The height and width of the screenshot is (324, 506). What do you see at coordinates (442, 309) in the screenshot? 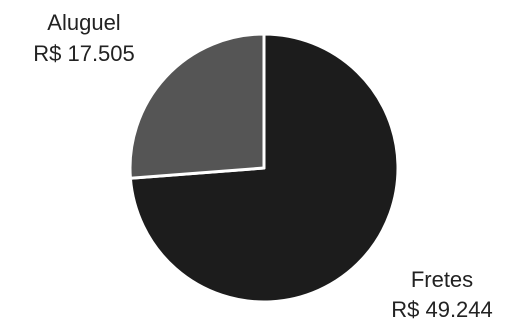
I see `slice-label-fretes-value: R$ 49.244` at bounding box center [442, 309].